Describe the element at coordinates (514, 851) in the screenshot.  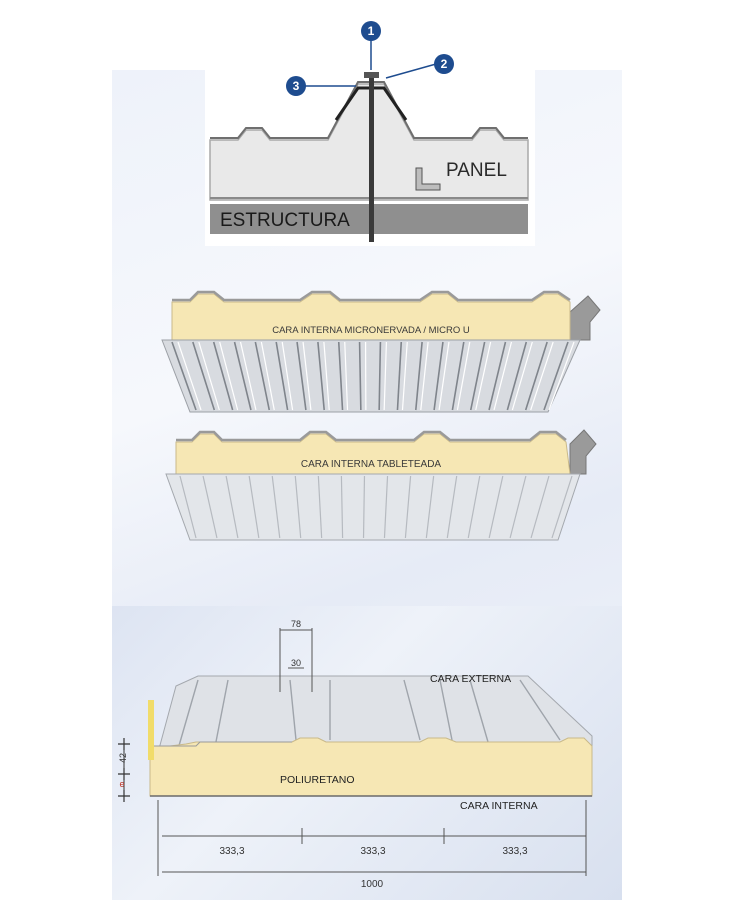
I see `span-3-label: 333,3` at that location.